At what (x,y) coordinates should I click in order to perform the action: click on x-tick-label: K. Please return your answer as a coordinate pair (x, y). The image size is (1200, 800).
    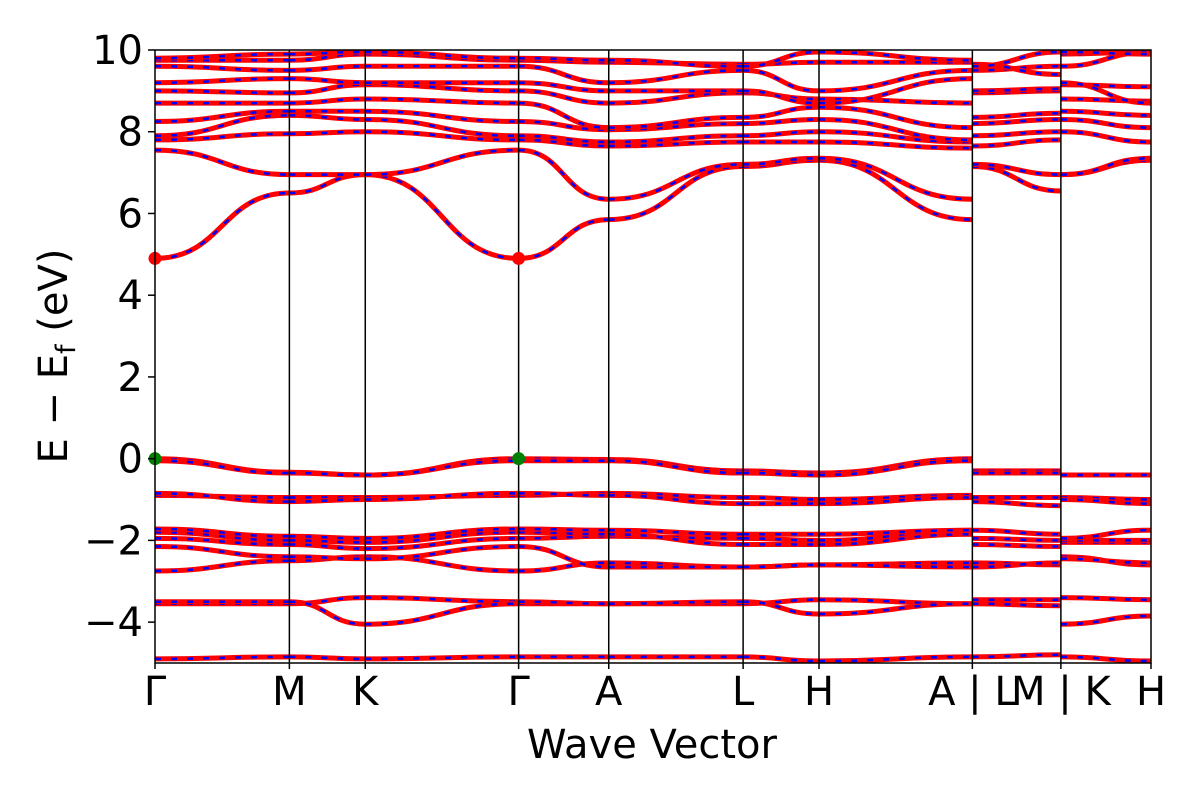
    Looking at the image, I should click on (366, 692).